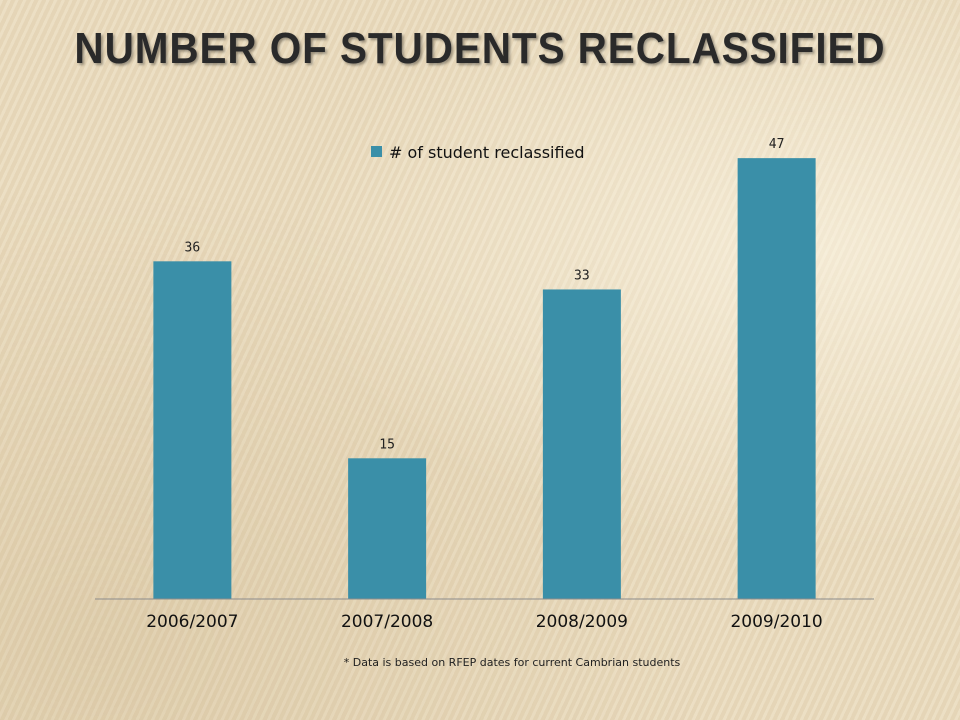 This screenshot has width=960, height=720. I want to click on bar-2007-2008, so click(387, 528).